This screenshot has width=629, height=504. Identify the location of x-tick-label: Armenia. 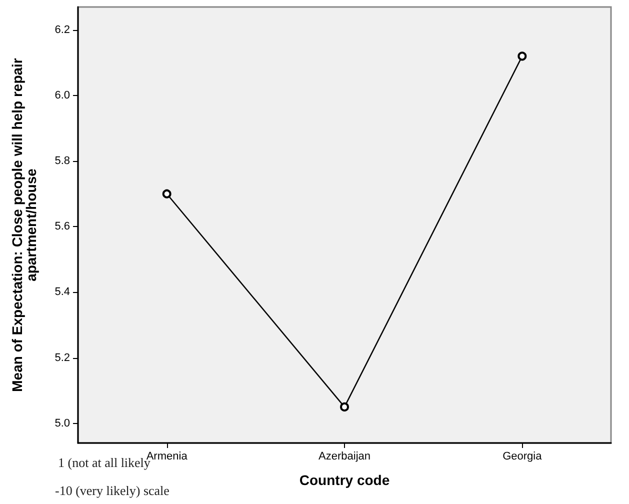
(167, 456).